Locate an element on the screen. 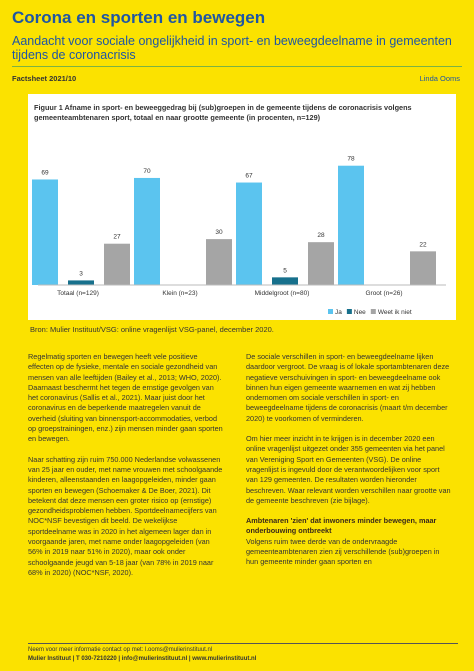 This screenshot has height=671, width=474. data-label: 28 is located at coordinates (321, 235).